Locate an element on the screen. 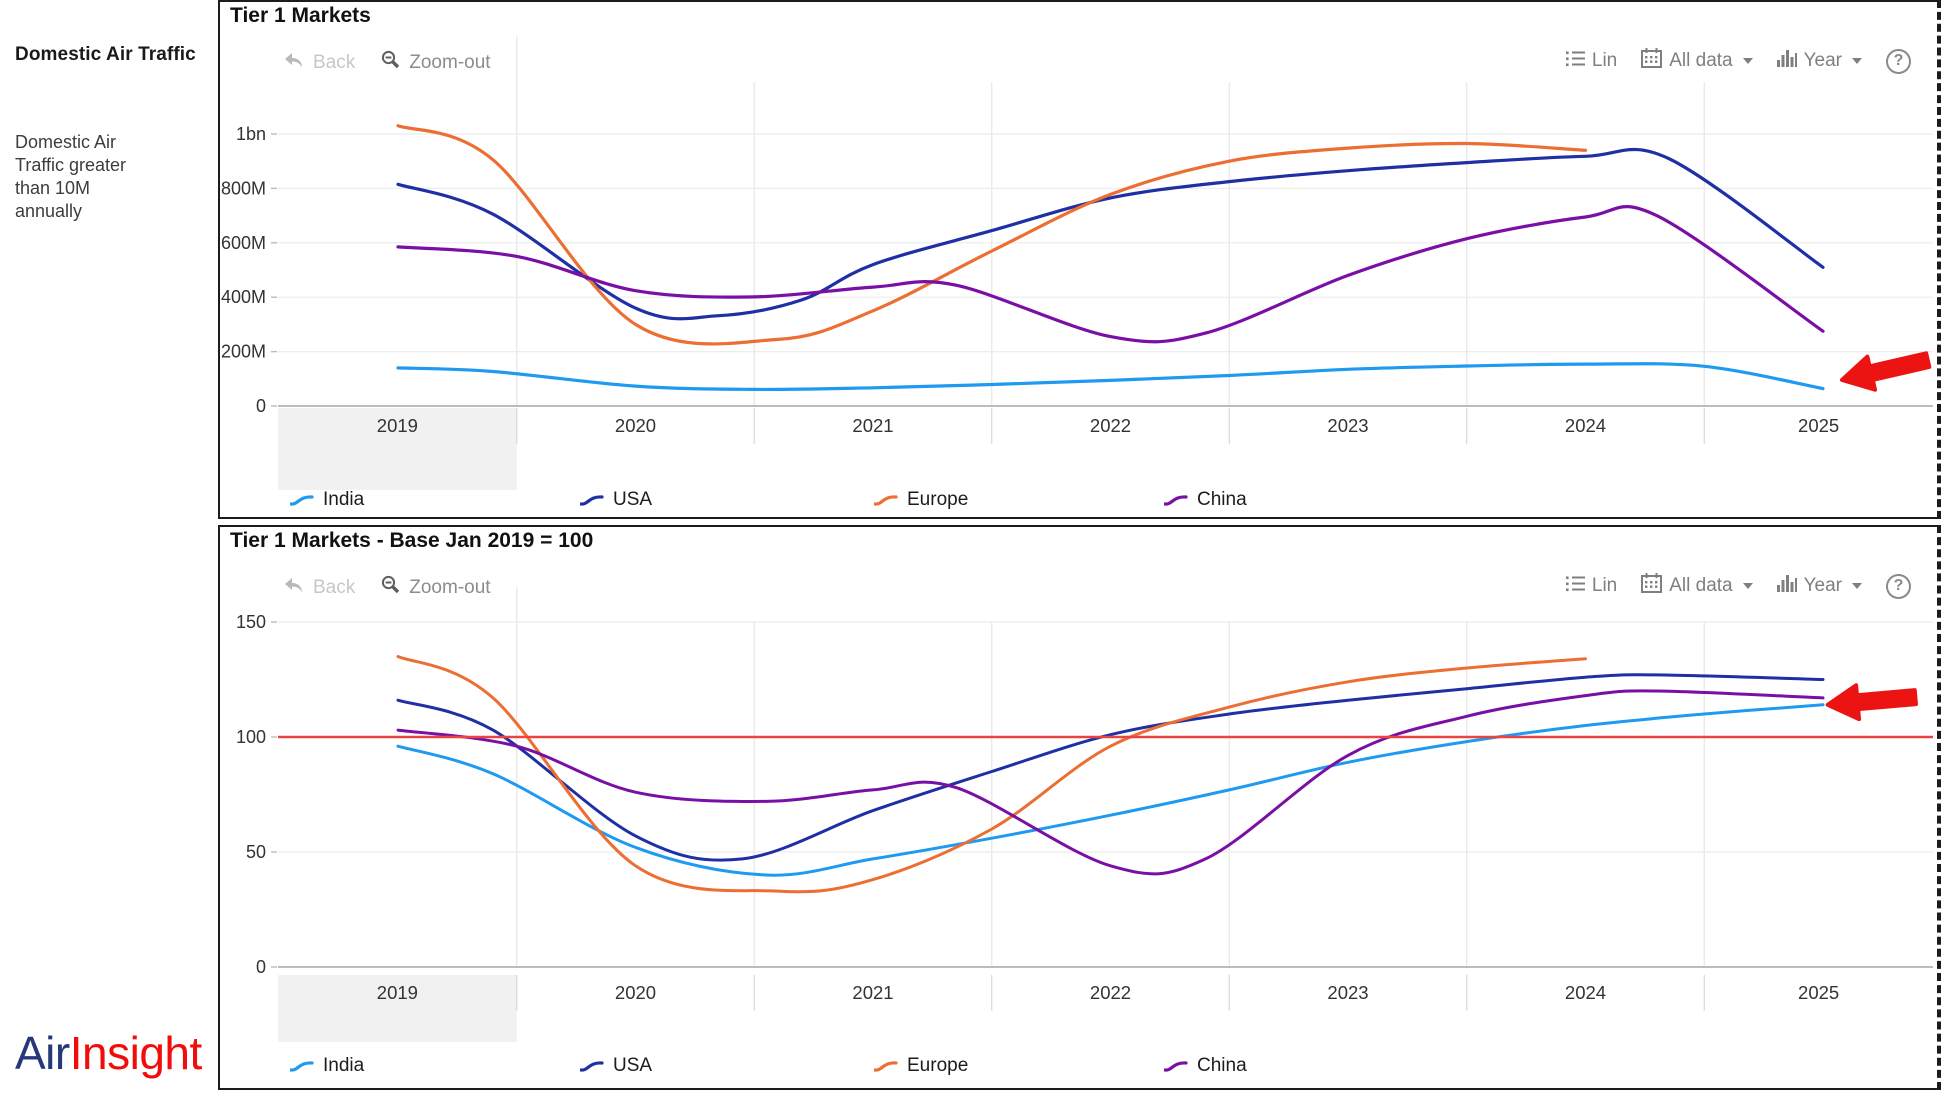 This screenshot has width=1949, height=1094. x-axis-highlight-band is located at coordinates (397, 449).